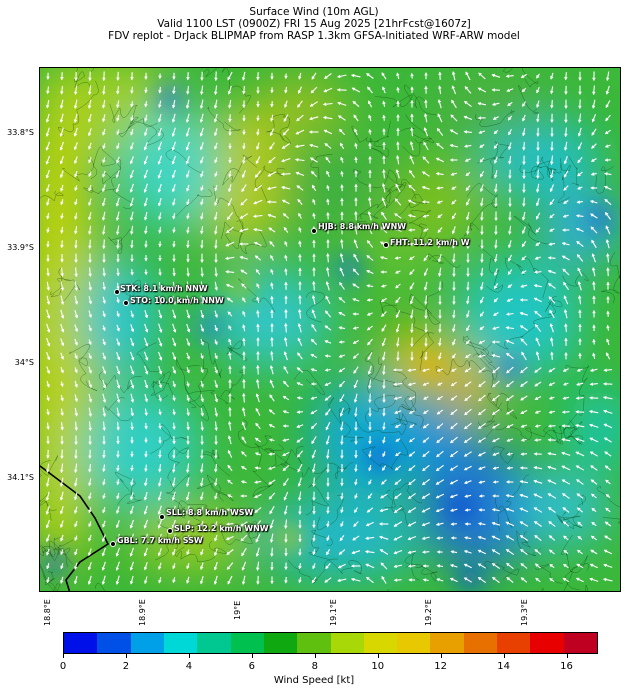 Image resolution: width=628 pixels, height=692 pixels. Describe the element at coordinates (142, 612) in the screenshot. I see `lon-label-2: 18.9°E` at that location.